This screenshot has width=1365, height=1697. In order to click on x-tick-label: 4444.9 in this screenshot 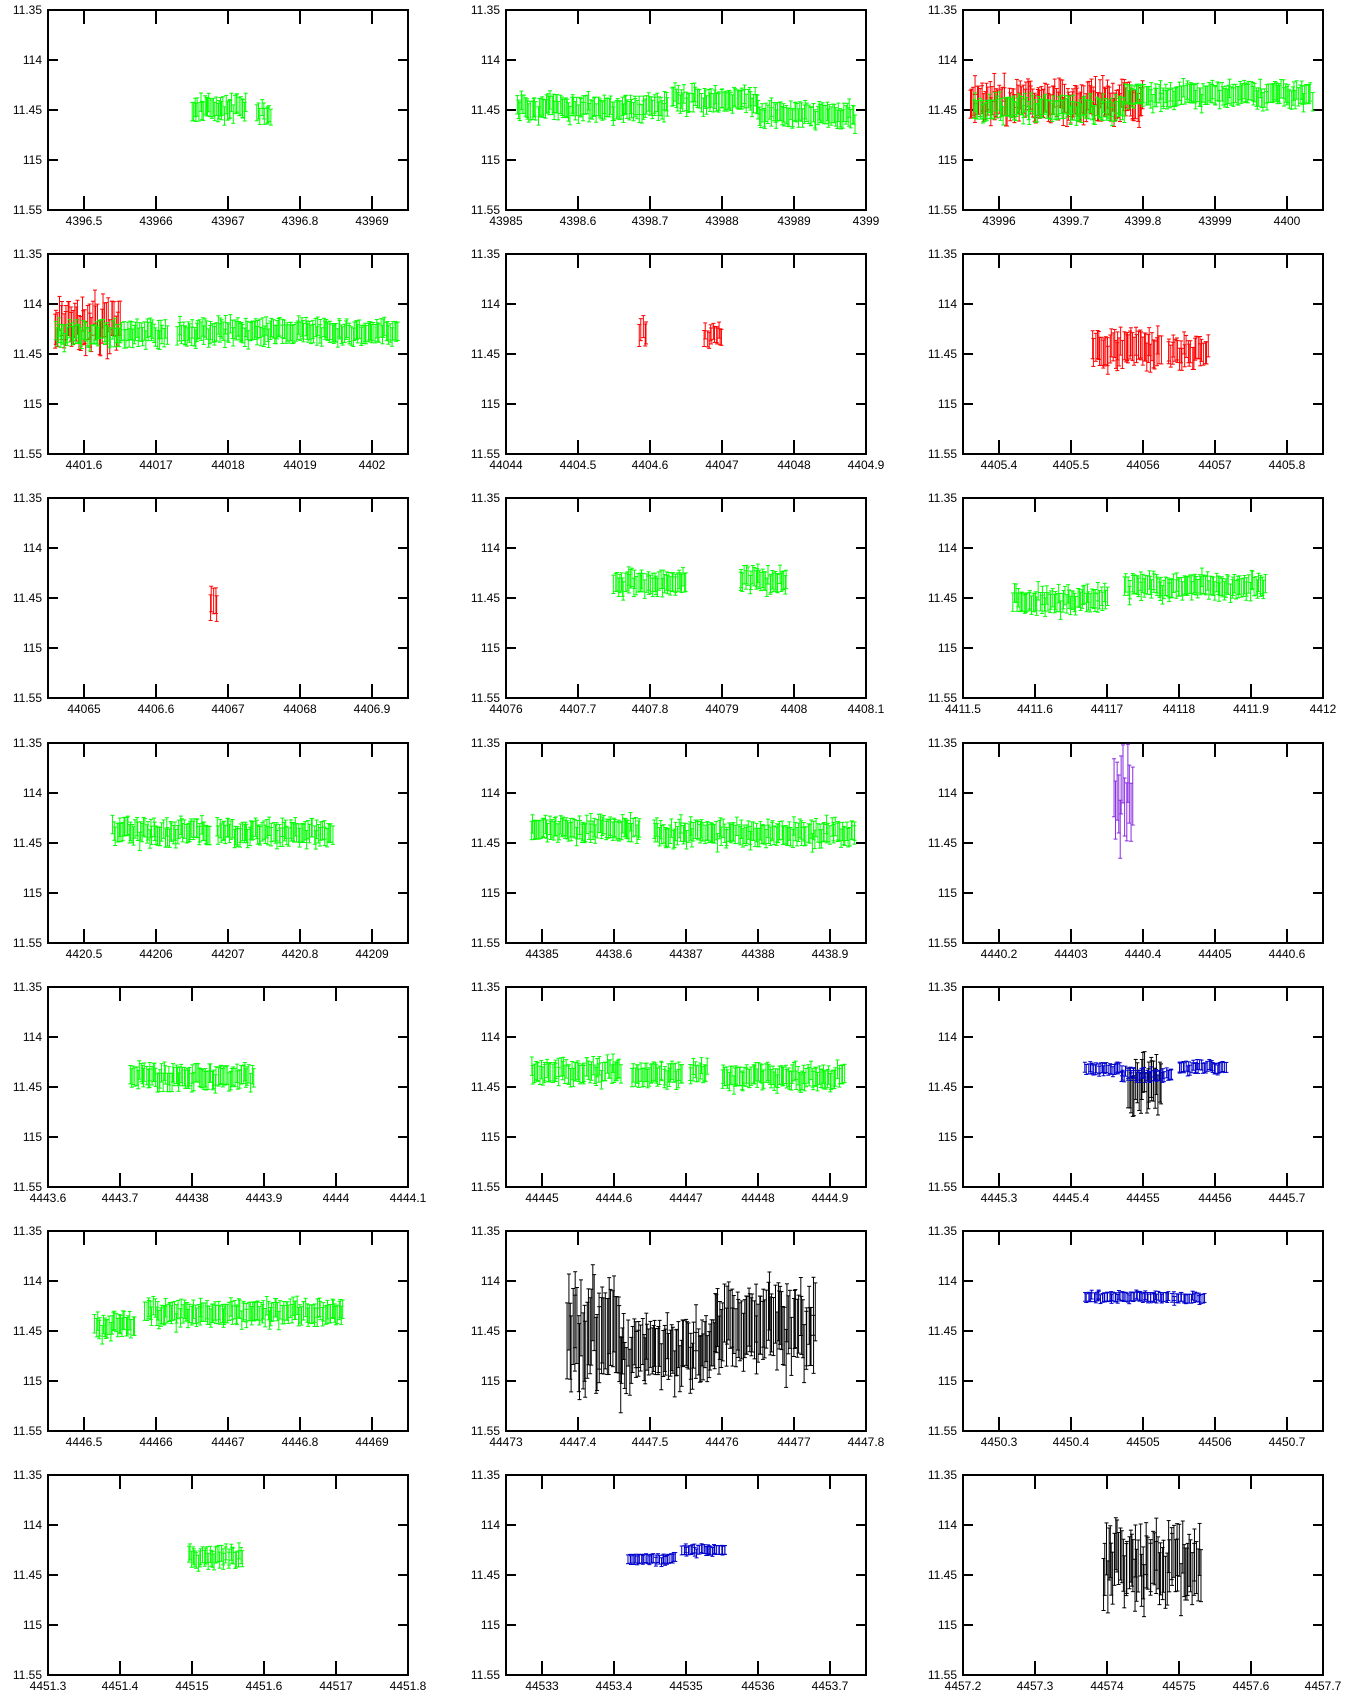, I will do `click(830, 1198)`.